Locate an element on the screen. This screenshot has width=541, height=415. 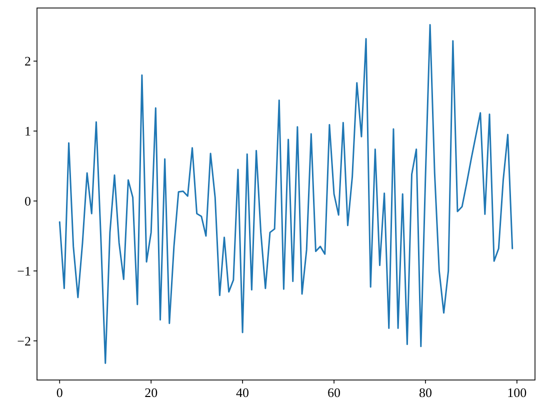
y-tick-label: −1 is located at coordinates (24, 270).